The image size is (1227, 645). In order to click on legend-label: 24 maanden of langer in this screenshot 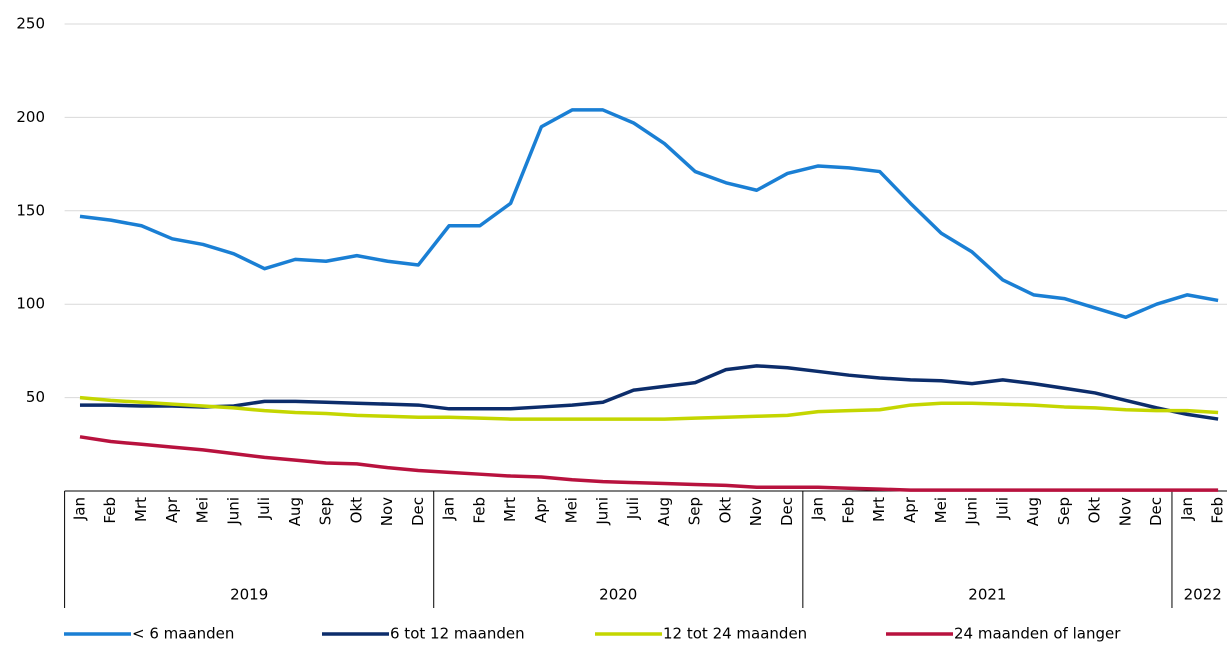, I will do `click(1037, 634)`.